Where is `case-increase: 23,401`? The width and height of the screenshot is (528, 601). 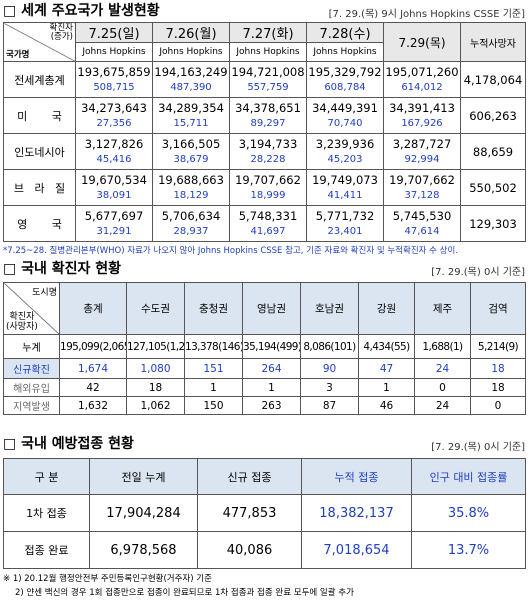 case-increase: 23,401 is located at coordinates (345, 231).